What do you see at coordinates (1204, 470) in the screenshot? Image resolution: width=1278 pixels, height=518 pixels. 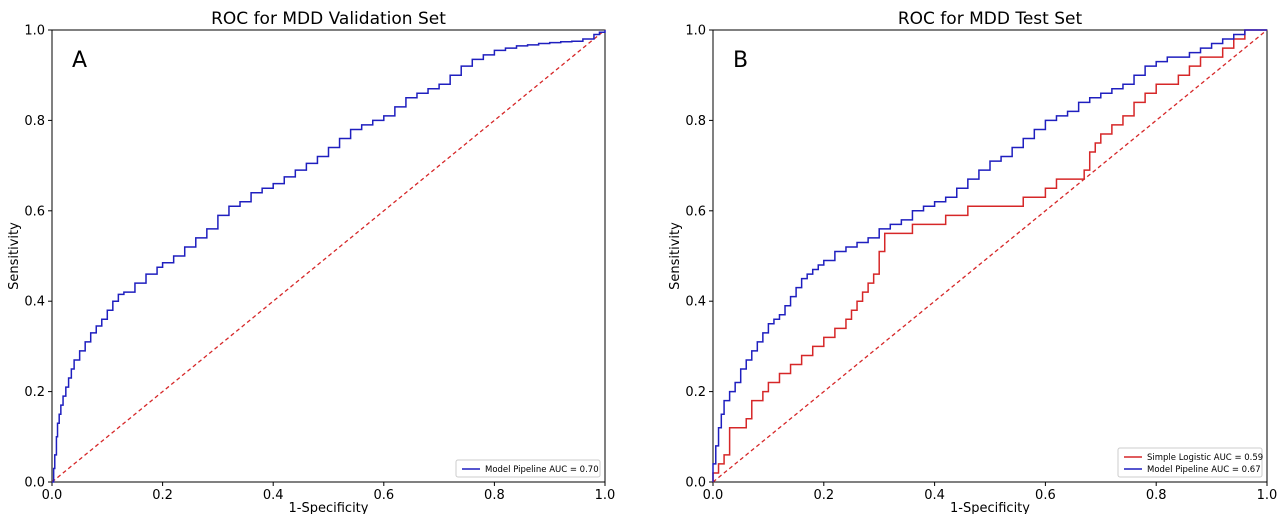 I see `legend-entry-label: Model Pipeline AUC = 0.67` at bounding box center [1204, 470].